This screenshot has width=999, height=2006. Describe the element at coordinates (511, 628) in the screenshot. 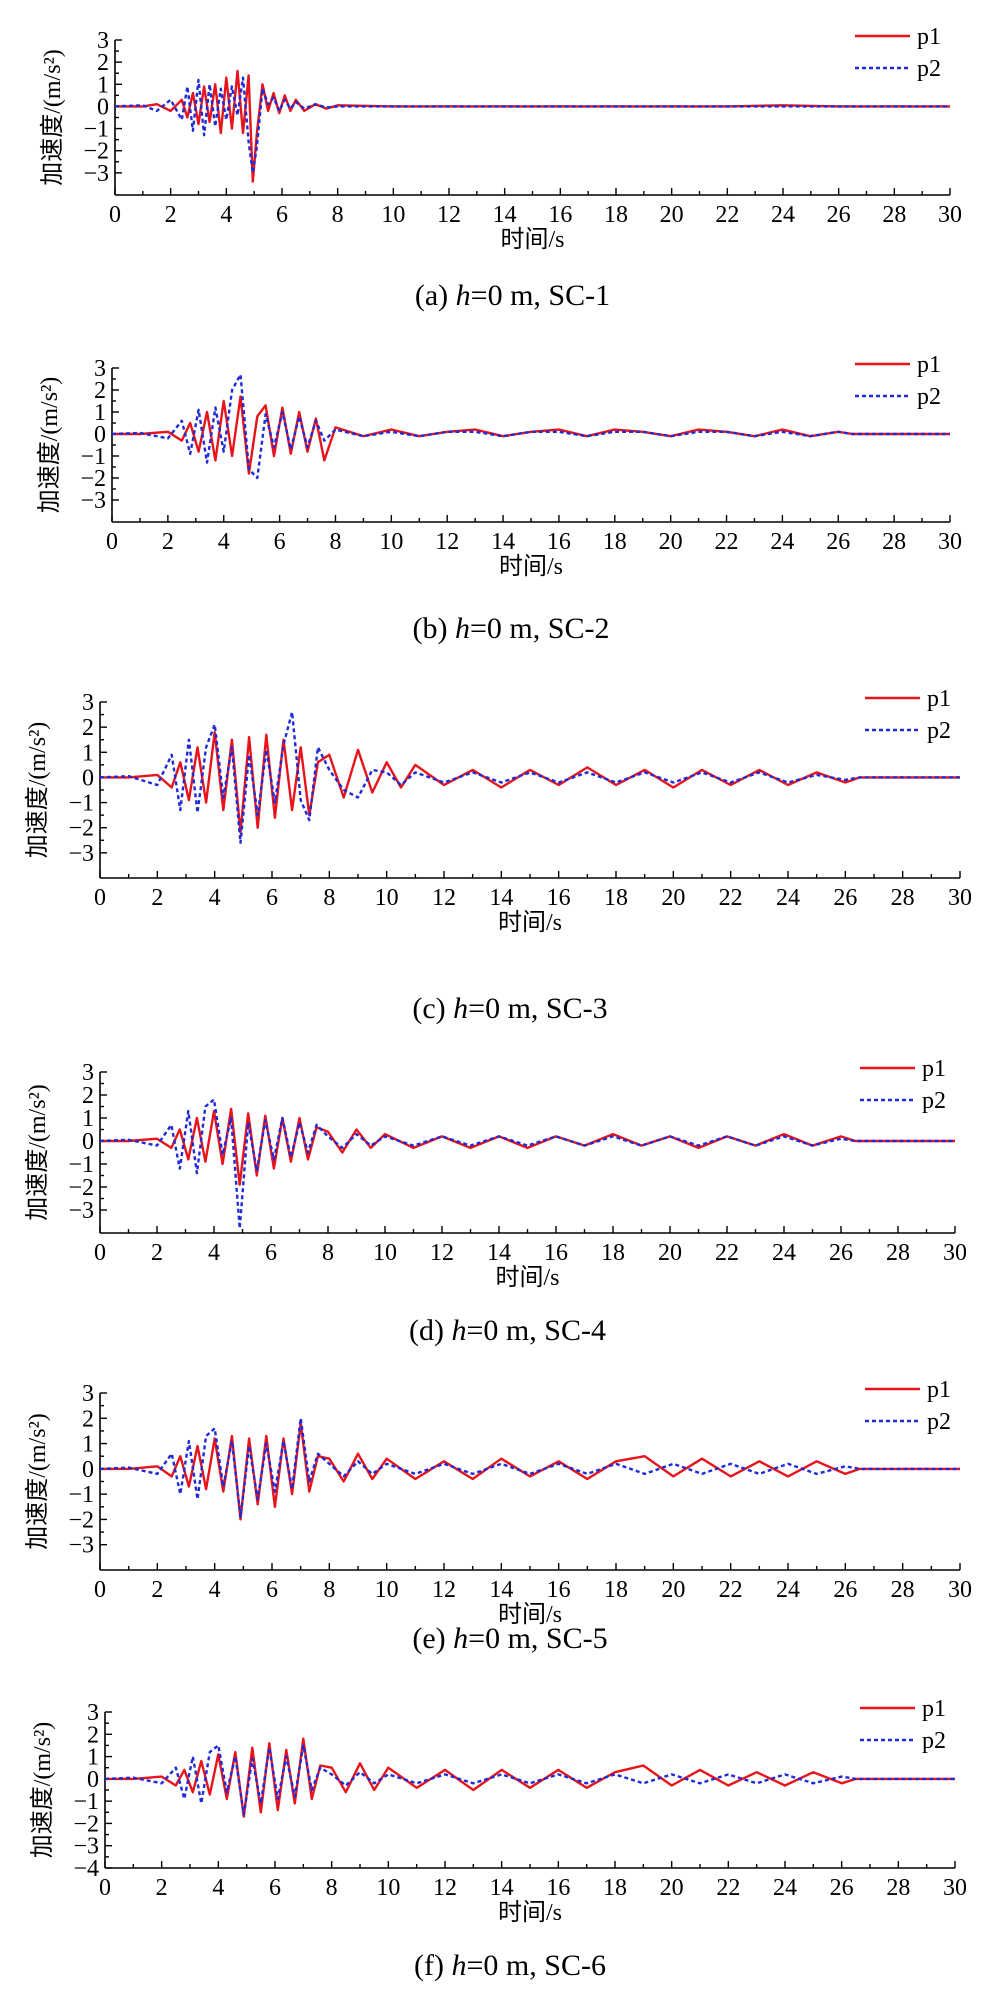

I see `panel-caption: (b) h=0 m, SC-2` at that location.